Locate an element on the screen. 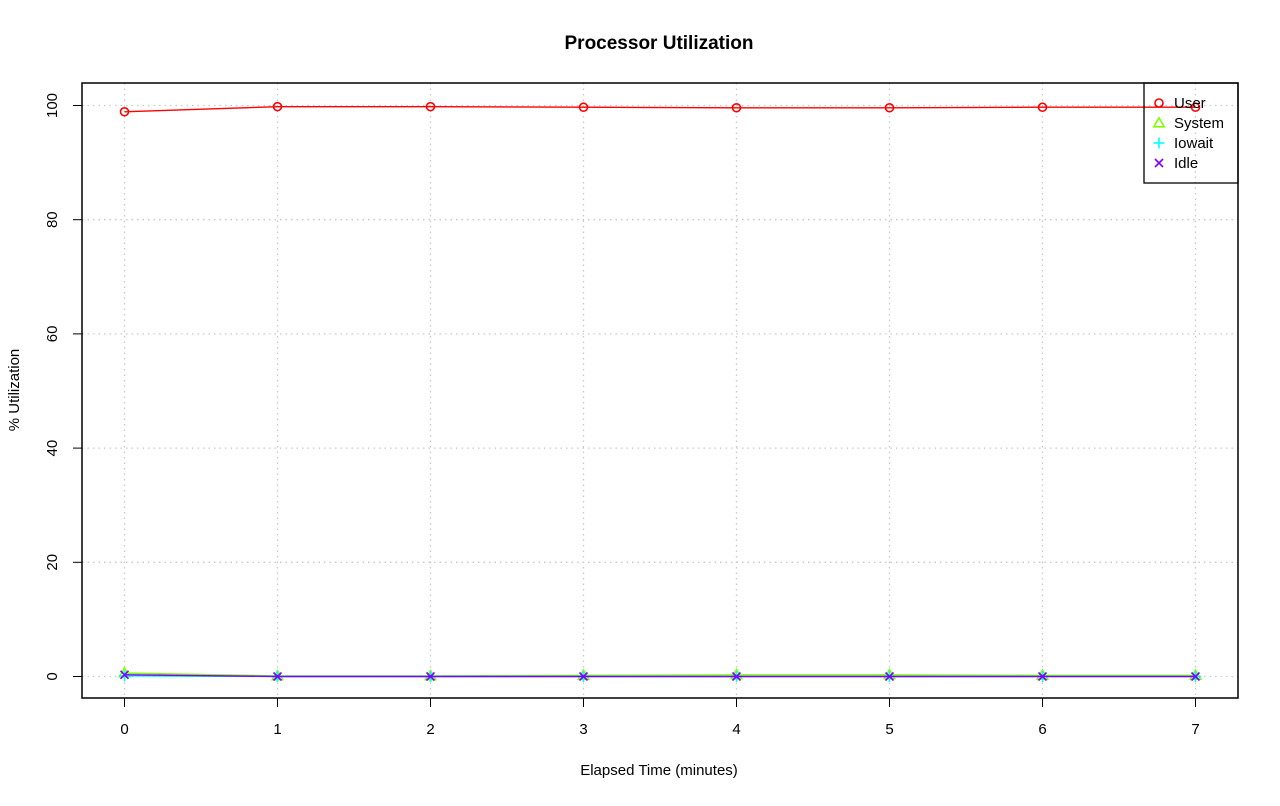 The width and height of the screenshot is (1280, 806). series-iowait-point is located at coordinates (124, 676).